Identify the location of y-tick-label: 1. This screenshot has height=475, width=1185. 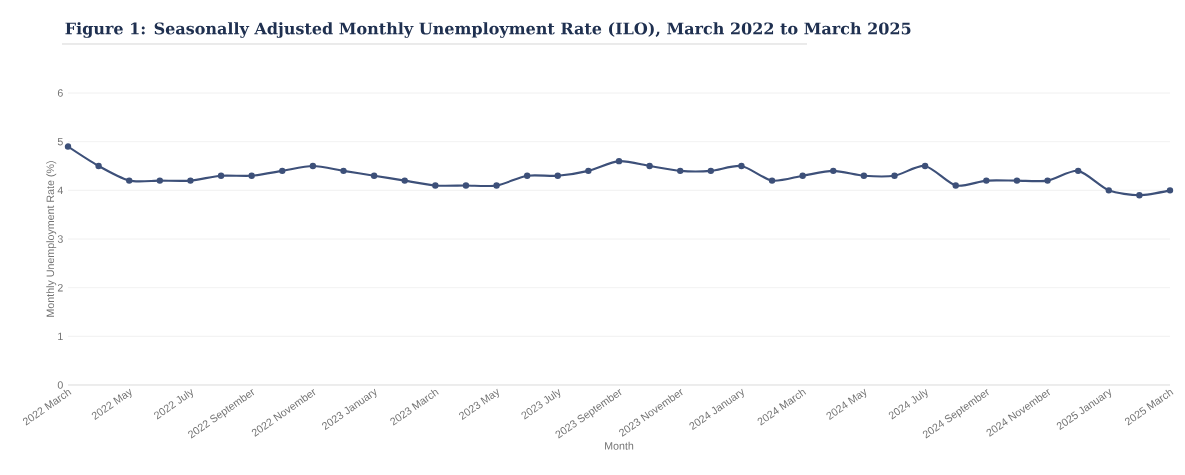
(60, 336).